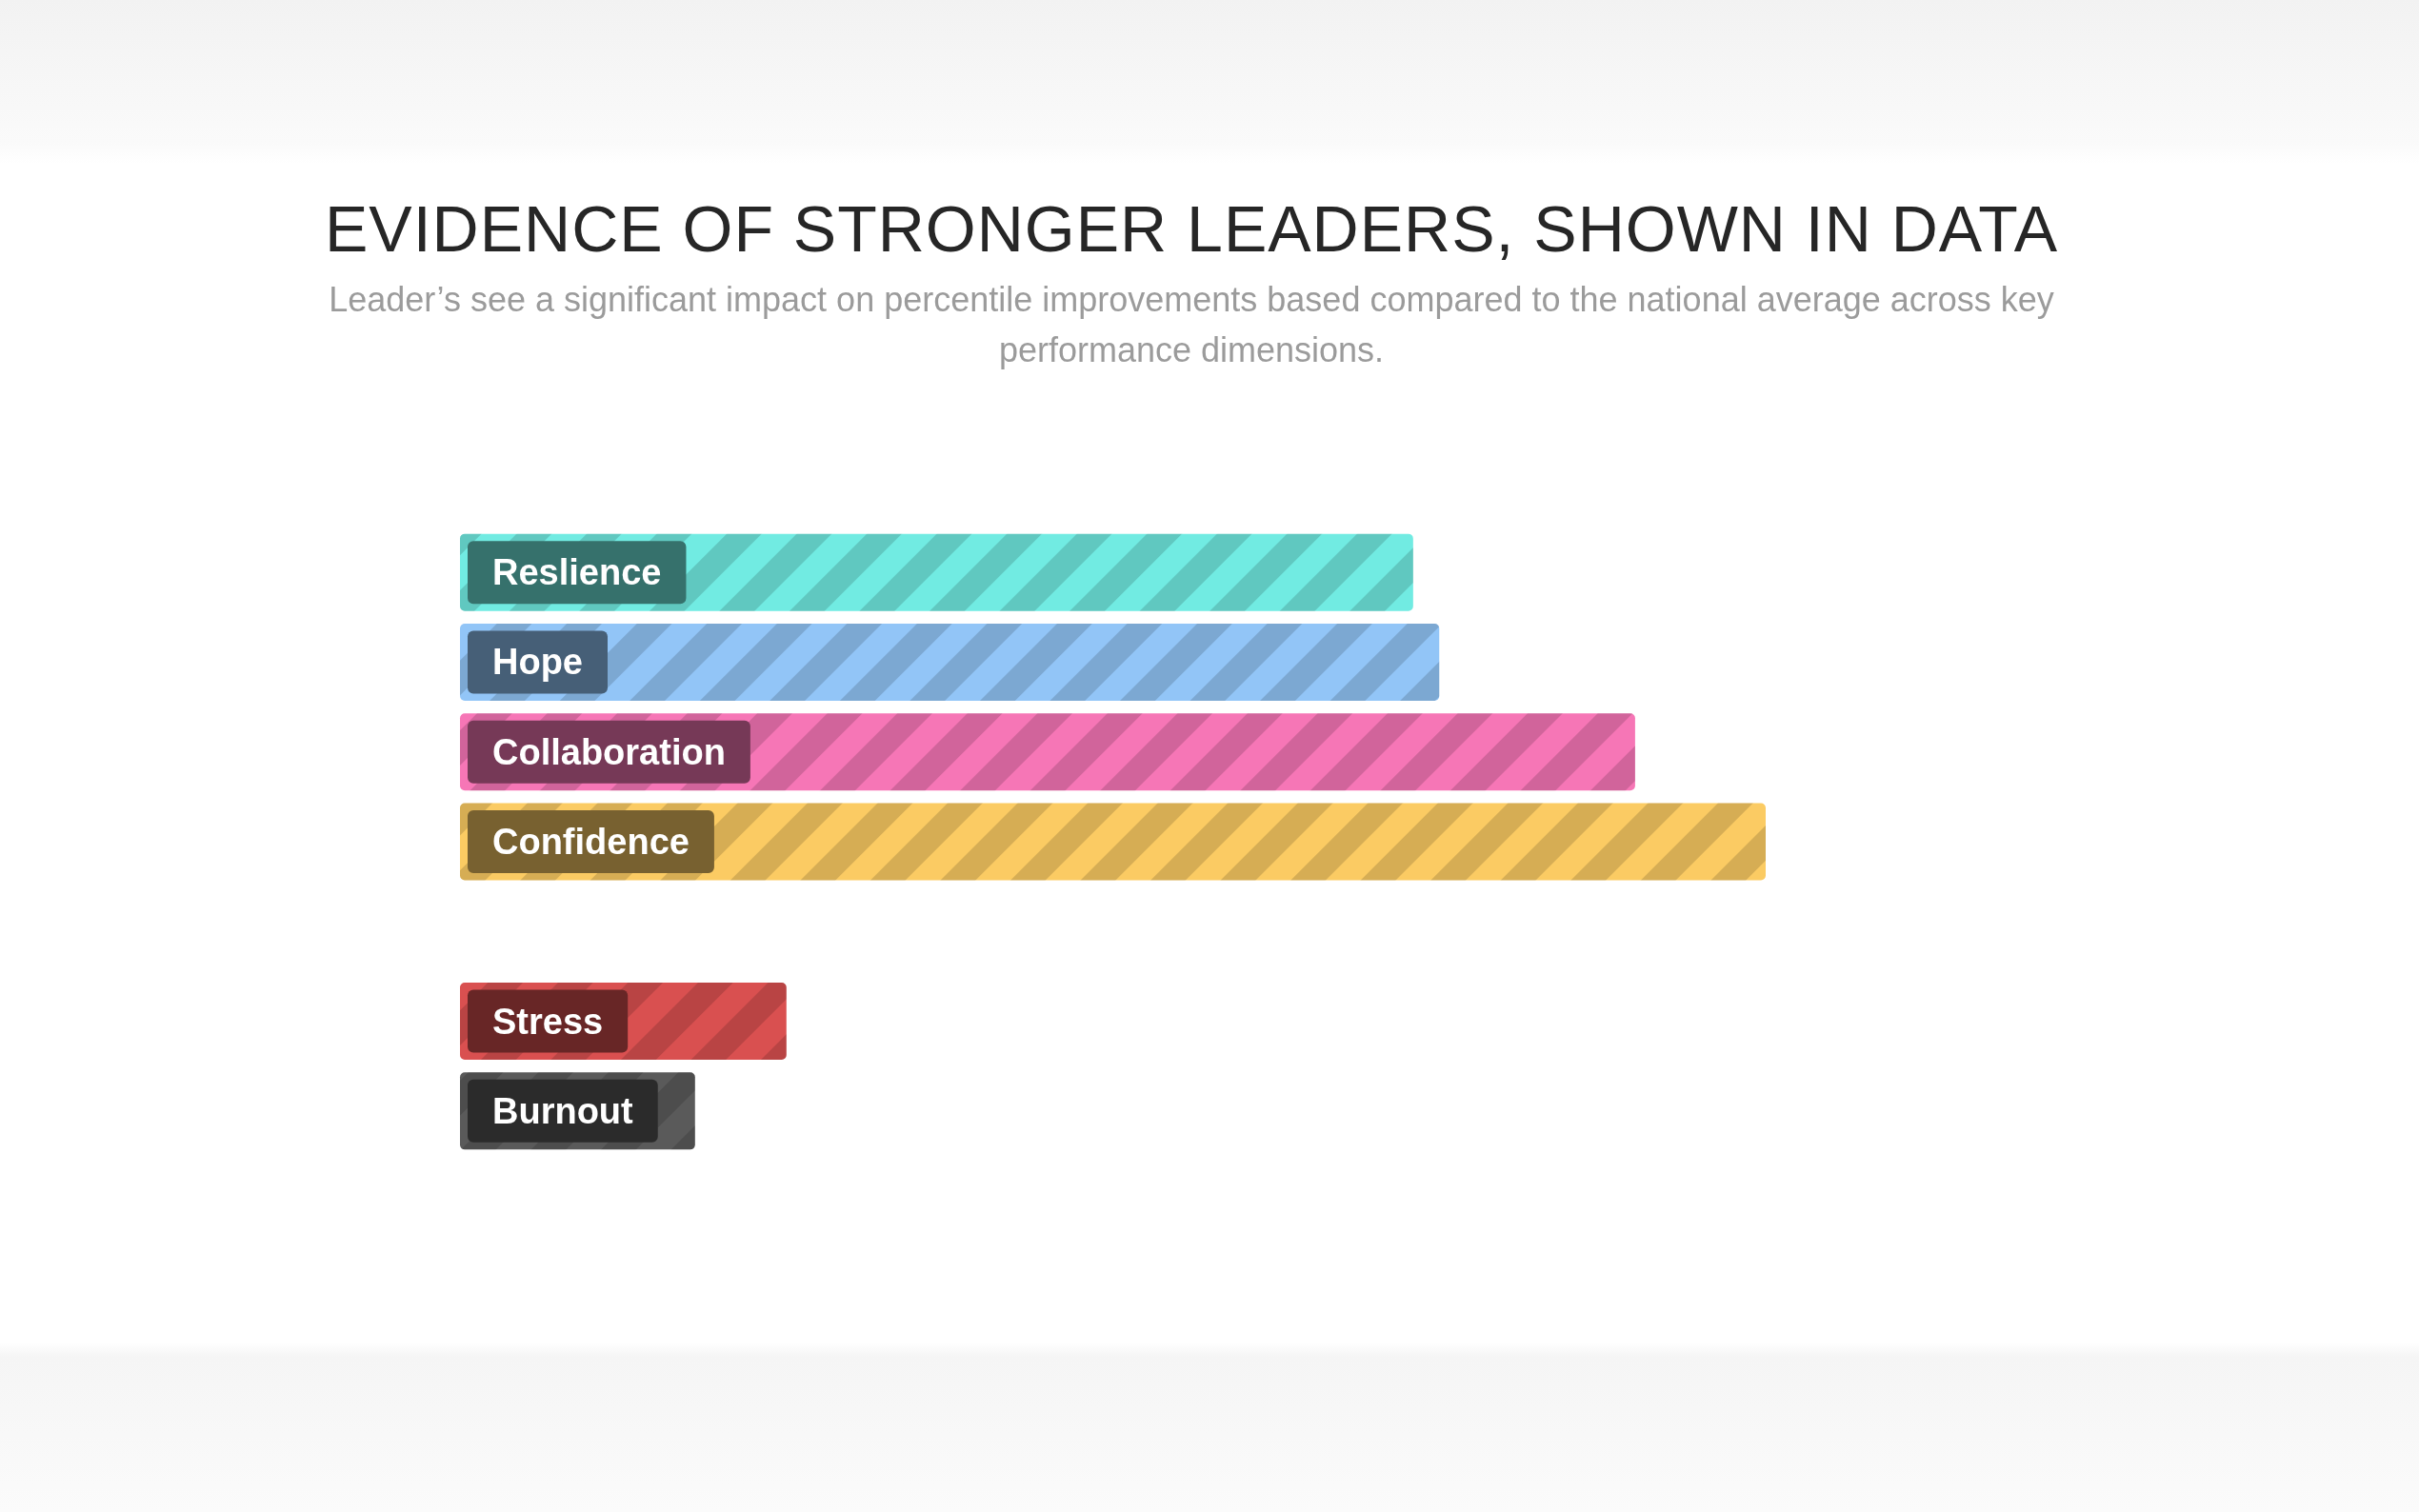 The width and height of the screenshot is (2419, 1512). What do you see at coordinates (537, 662) in the screenshot?
I see `y-tick-label: Hope` at bounding box center [537, 662].